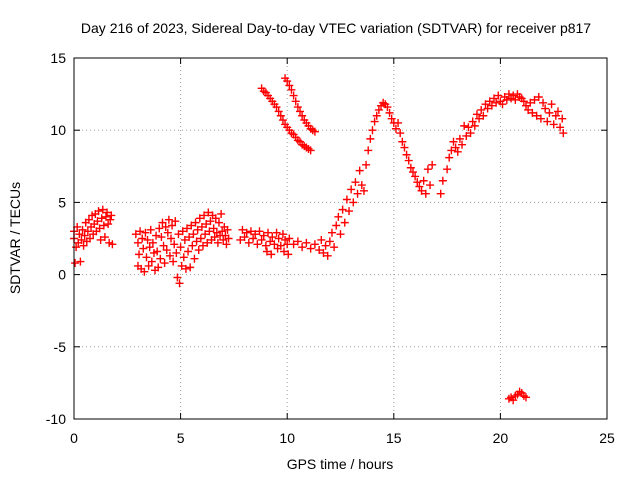 This screenshot has width=640, height=480. I want to click on x-tick-label: 0, so click(74, 438).